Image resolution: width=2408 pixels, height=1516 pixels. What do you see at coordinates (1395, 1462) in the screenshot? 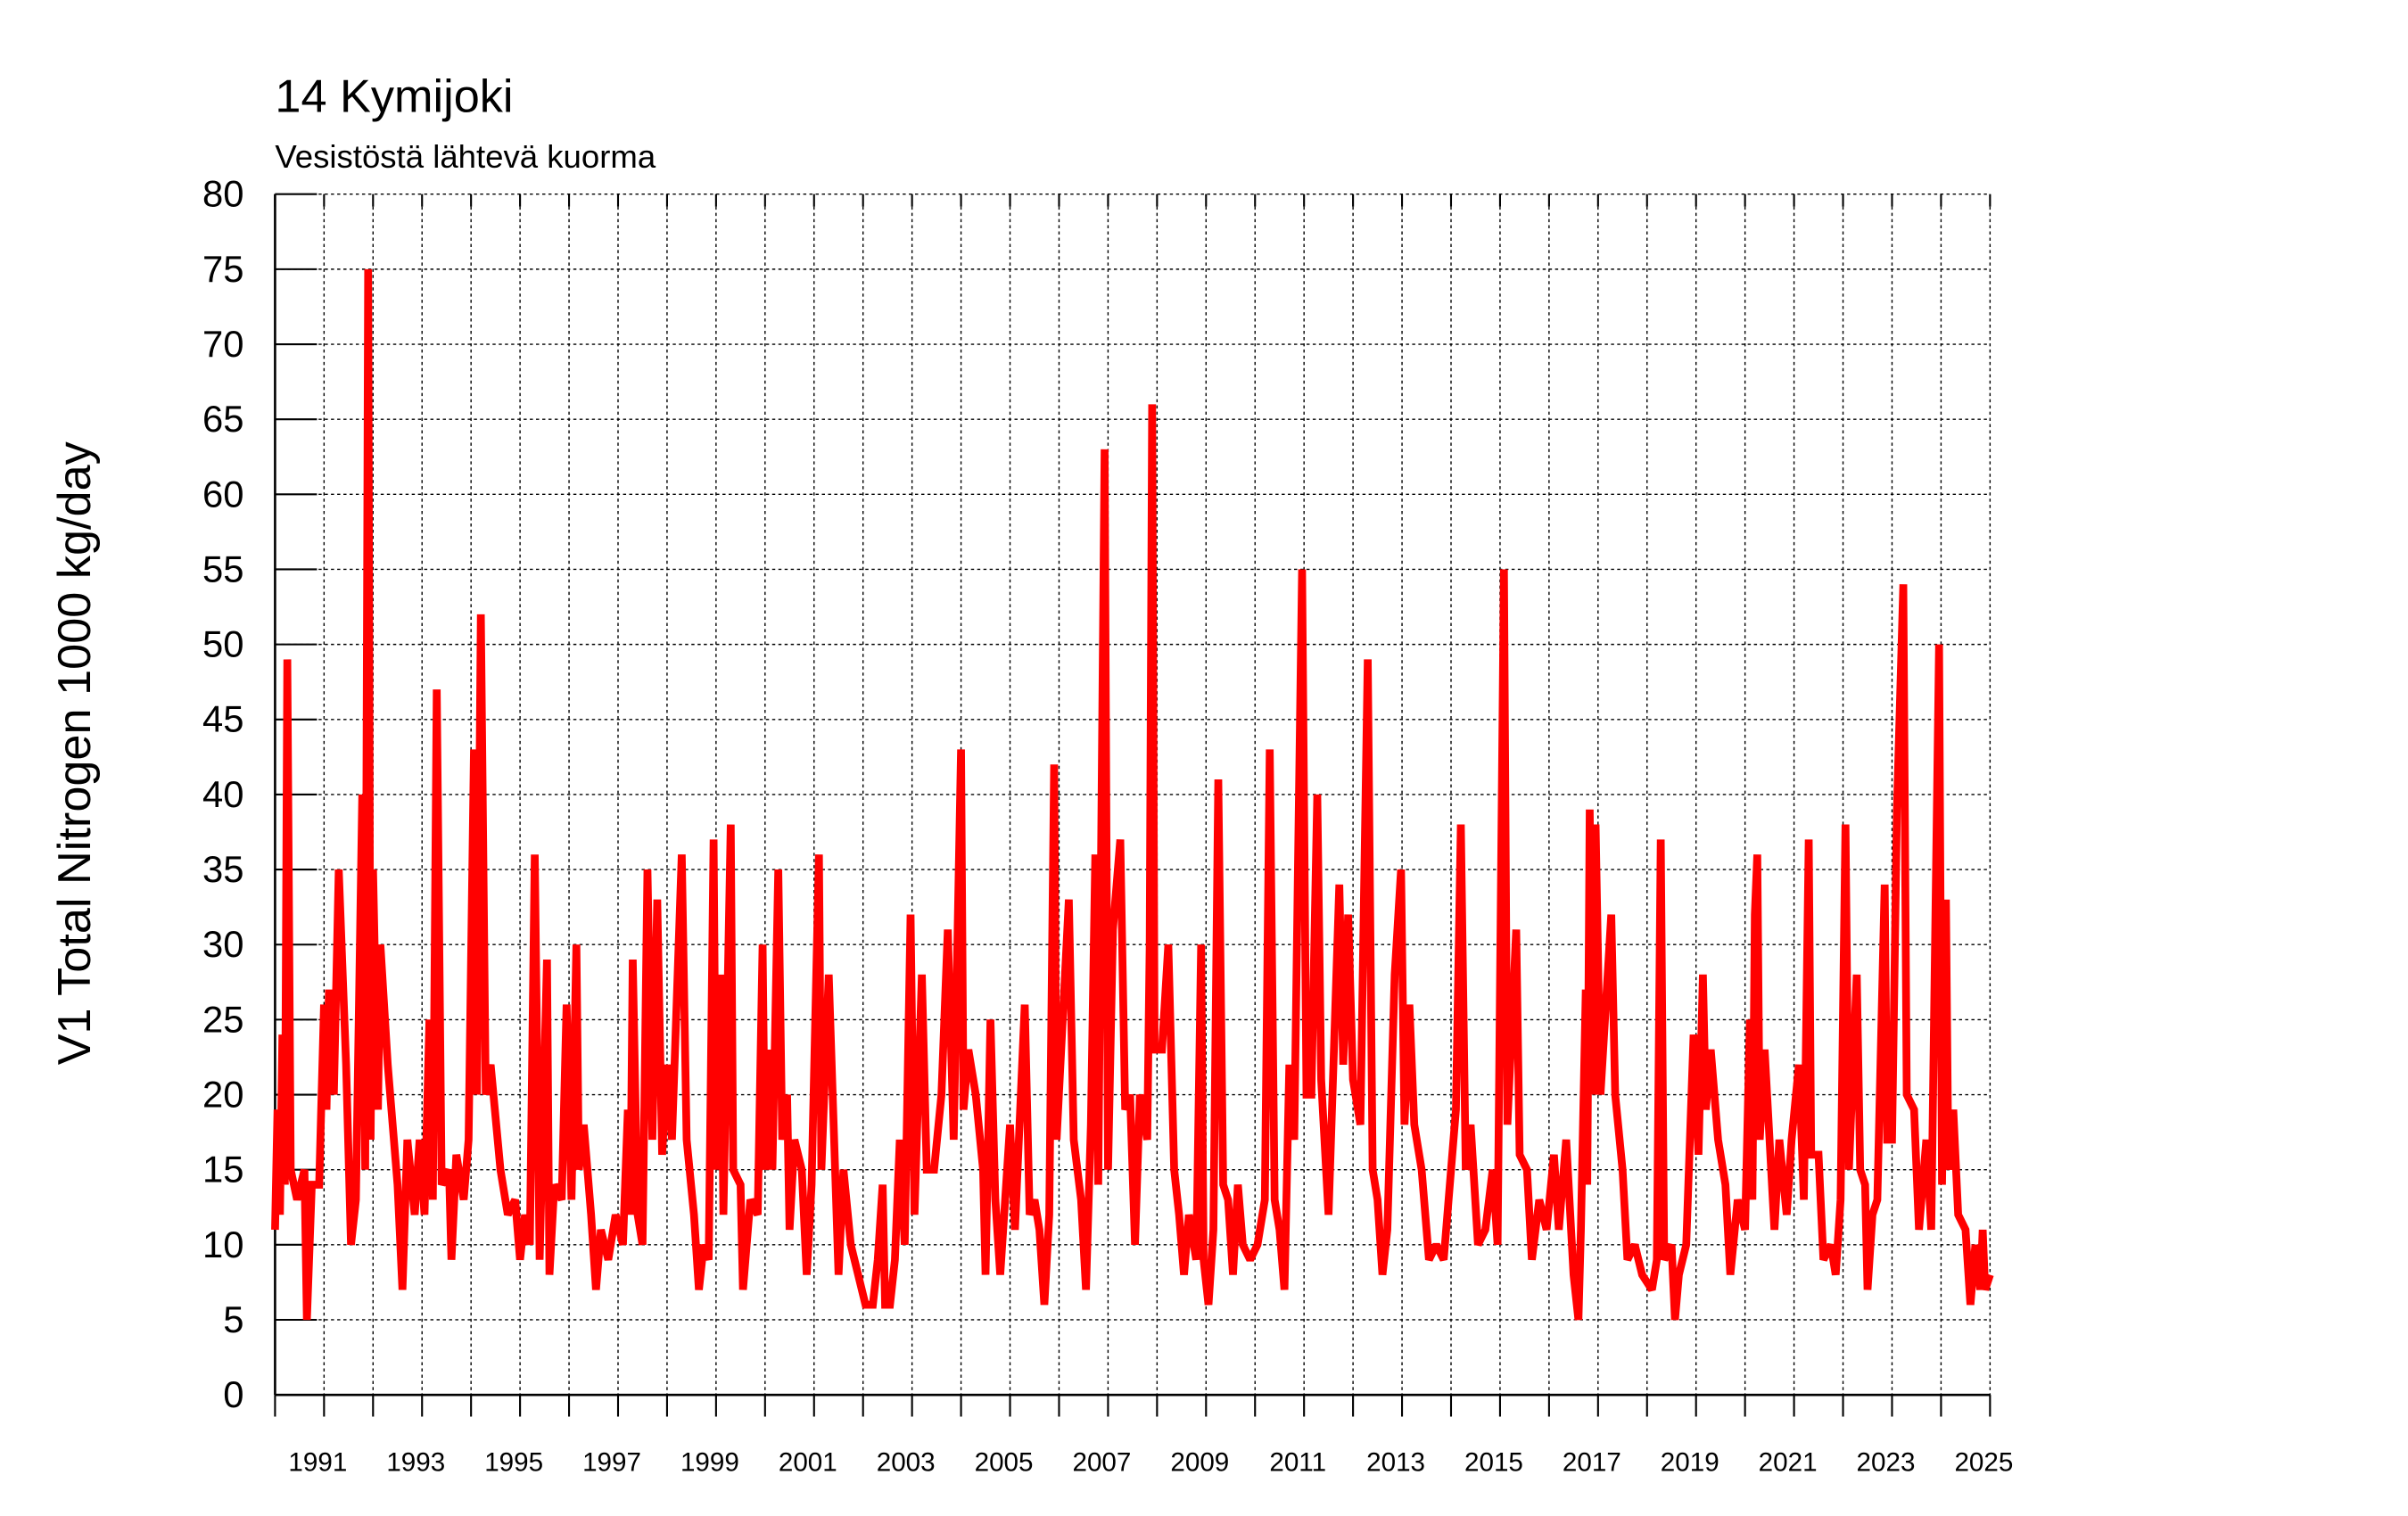
I see `x-tick-label: 2013` at bounding box center [1395, 1462].